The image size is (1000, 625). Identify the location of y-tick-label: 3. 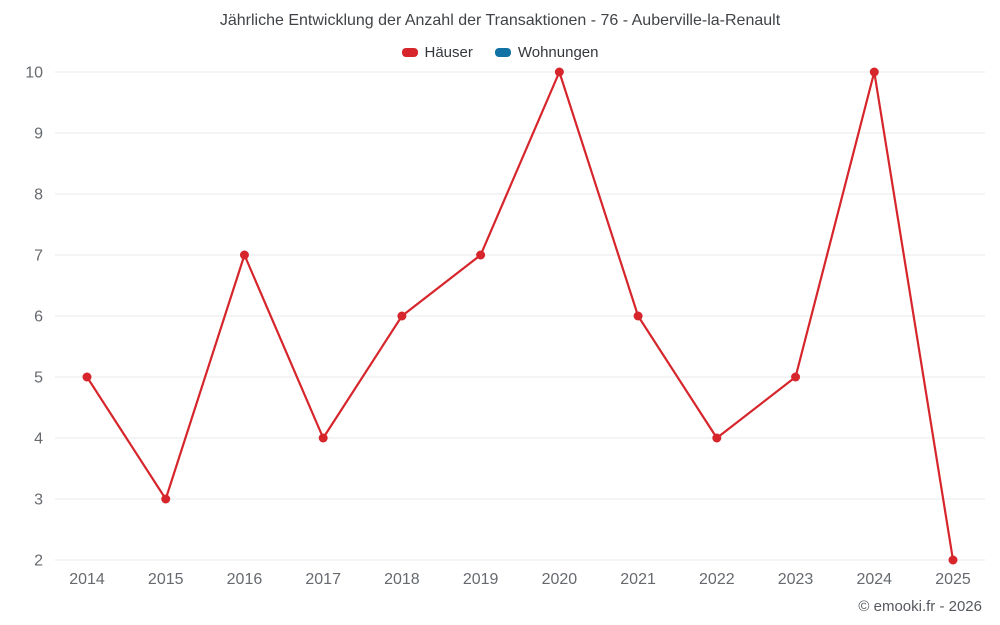
(38, 500).